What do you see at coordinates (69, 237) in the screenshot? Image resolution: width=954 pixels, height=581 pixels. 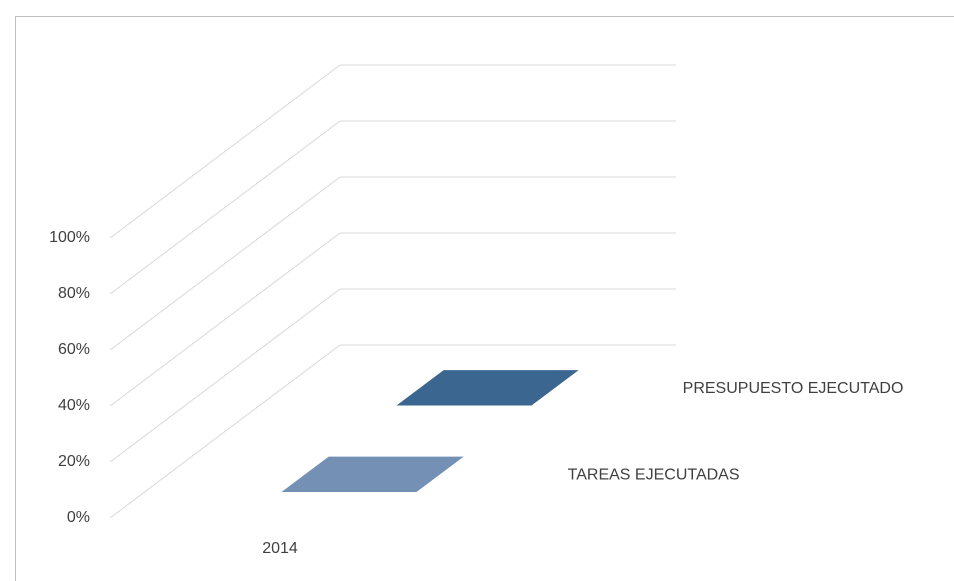 I see `y-tick-label: 100%` at bounding box center [69, 237].